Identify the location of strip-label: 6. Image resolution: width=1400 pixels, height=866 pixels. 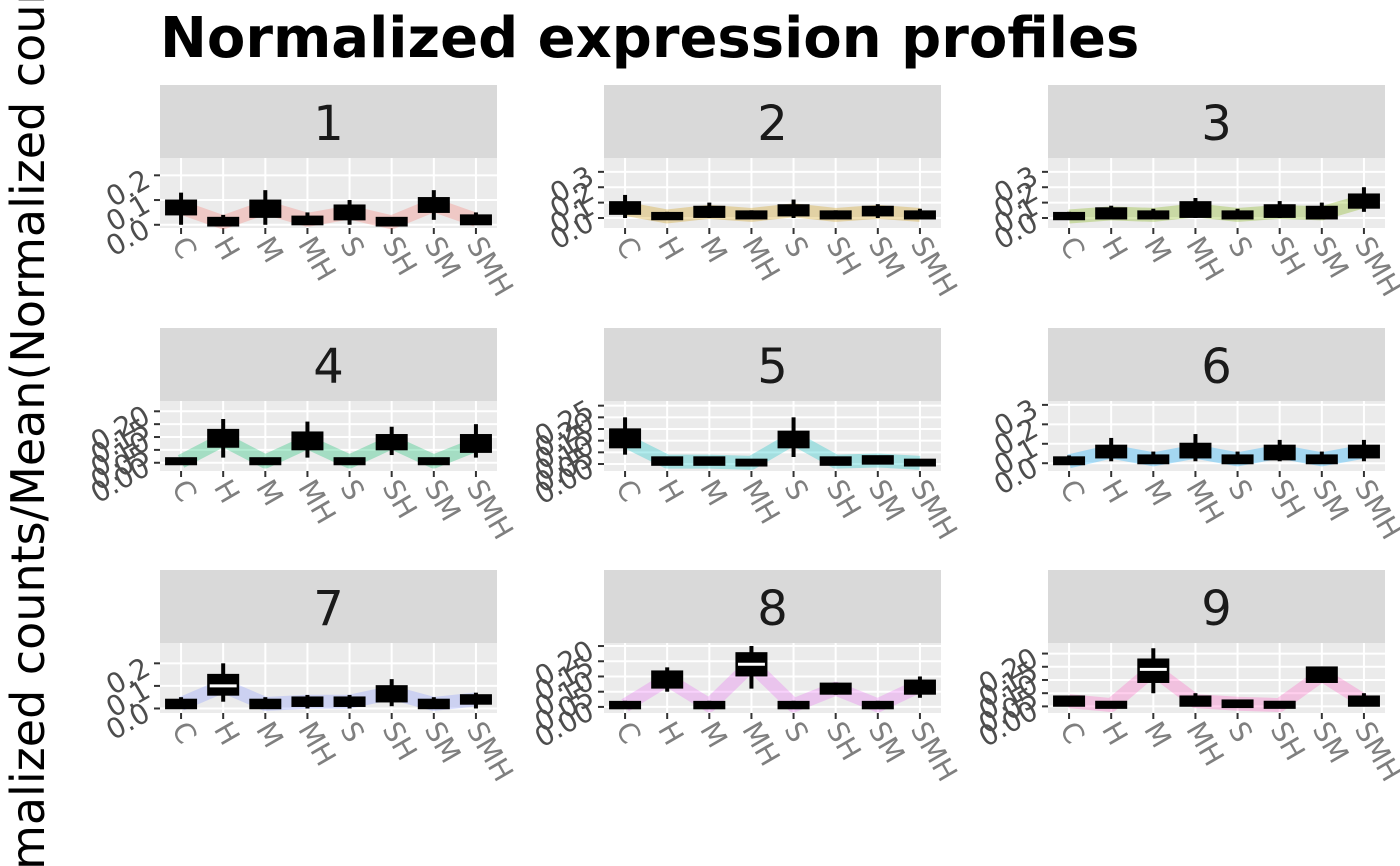
(1216, 367).